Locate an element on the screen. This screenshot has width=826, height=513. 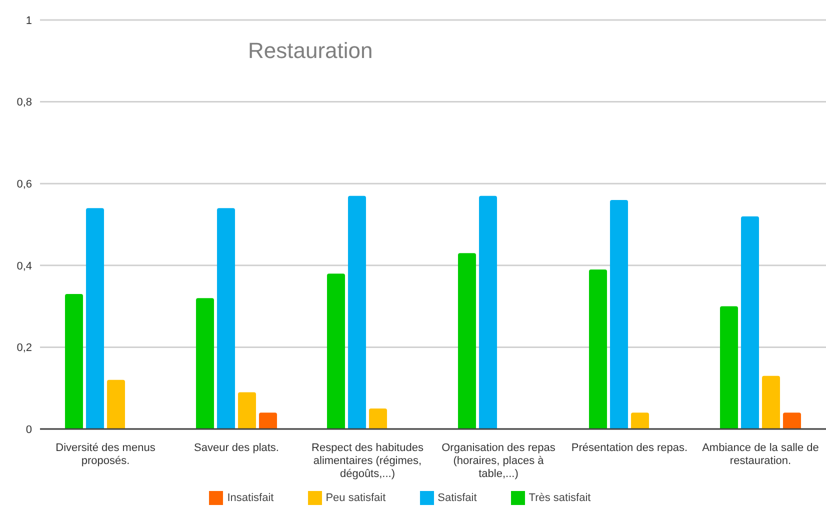
legend-label: Insatisfait is located at coordinates (250, 498).